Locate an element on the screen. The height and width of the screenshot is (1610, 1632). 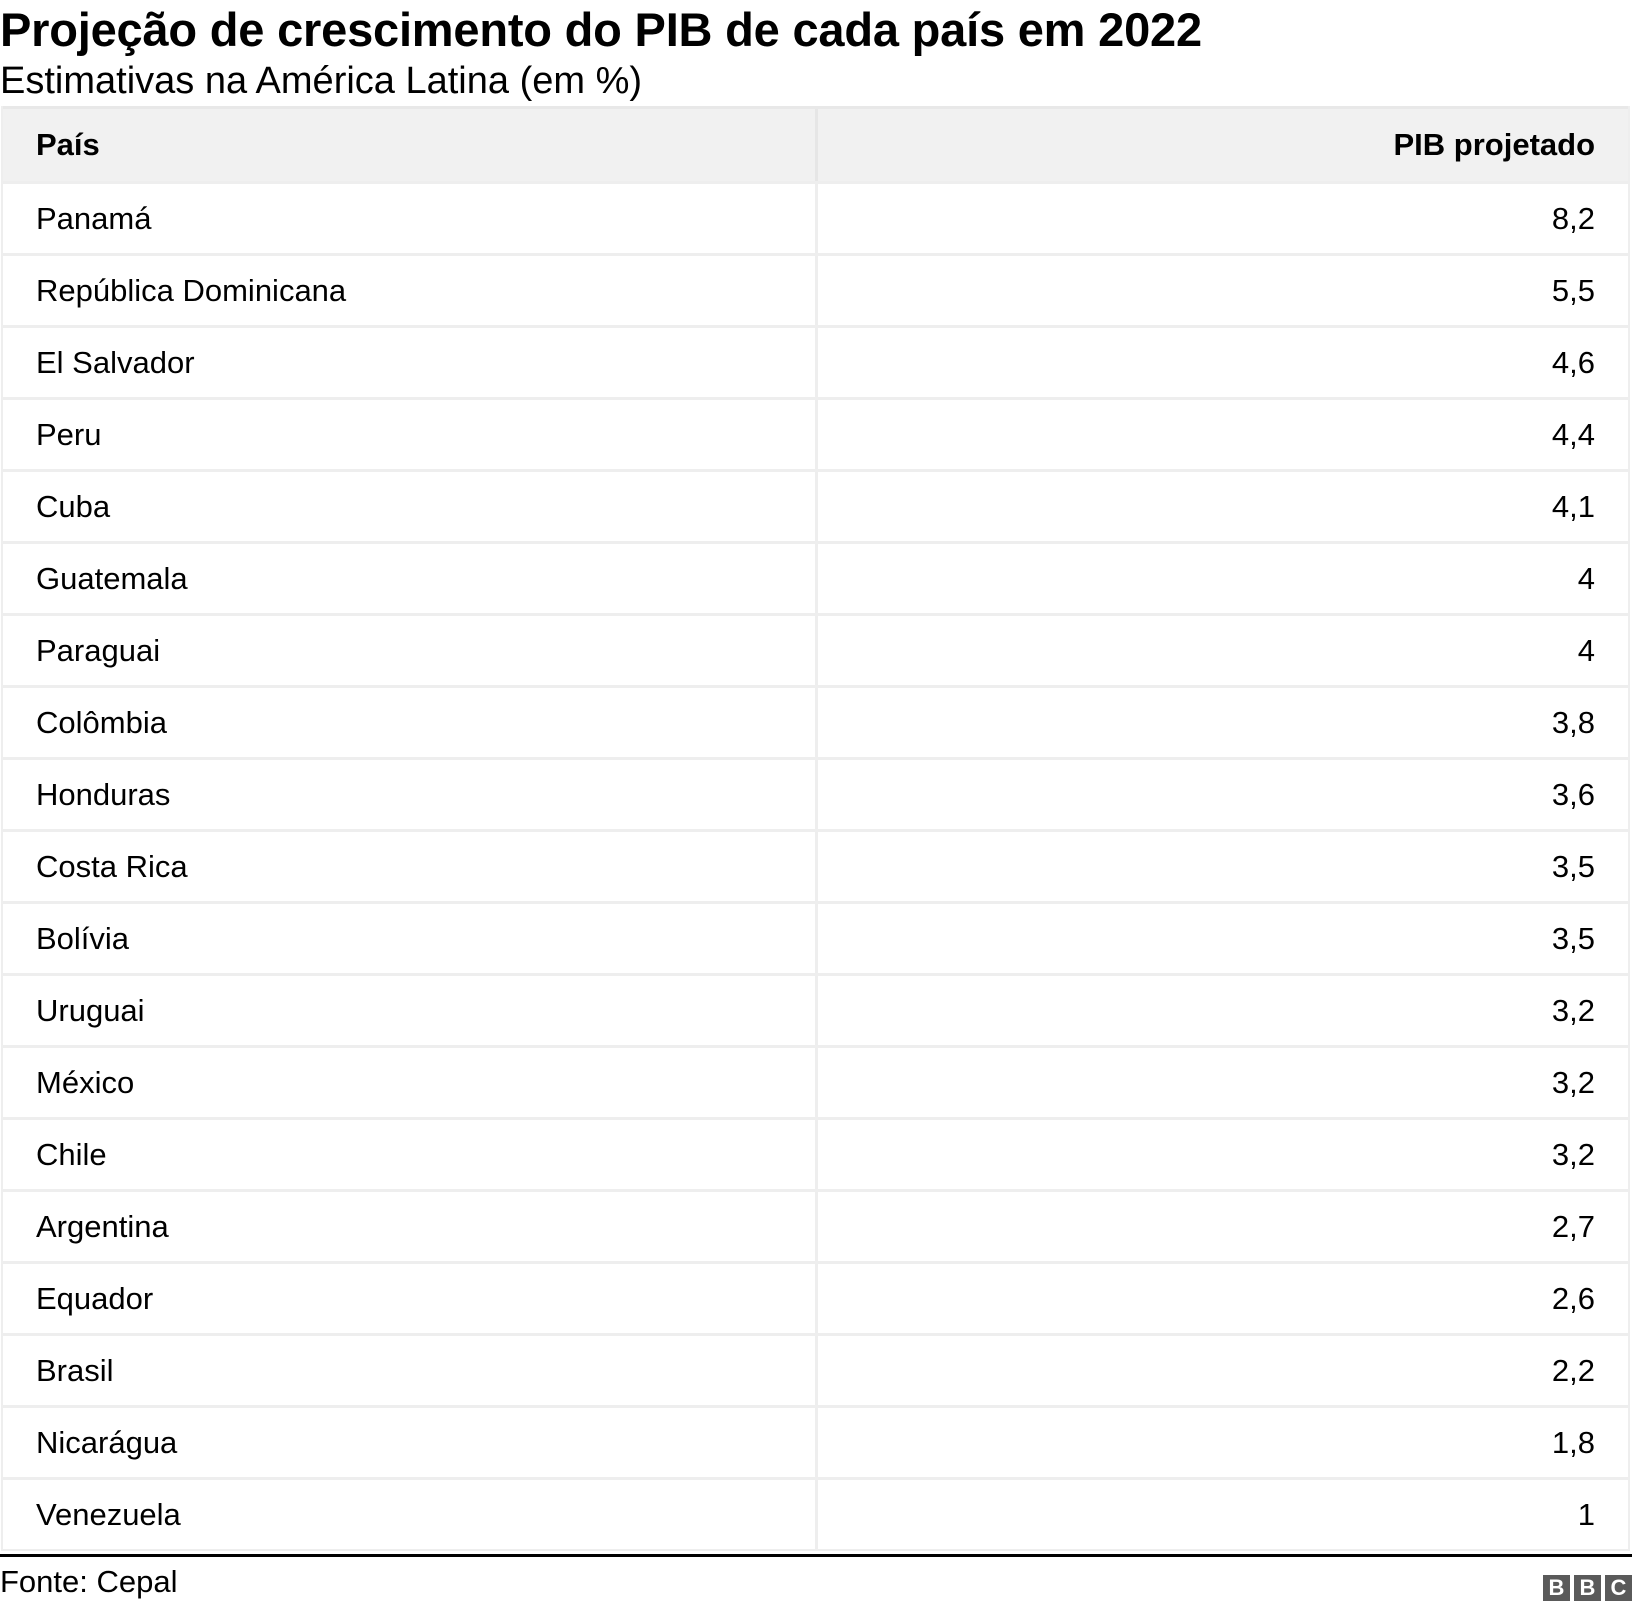
page-subtitle: Estimativas na América Latina (em %) is located at coordinates (321, 81).